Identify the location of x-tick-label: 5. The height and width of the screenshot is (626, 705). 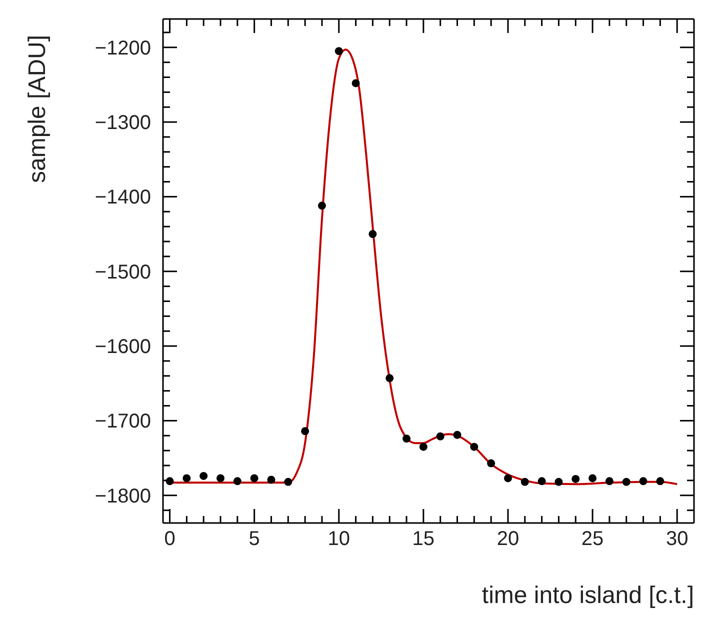
(254, 539).